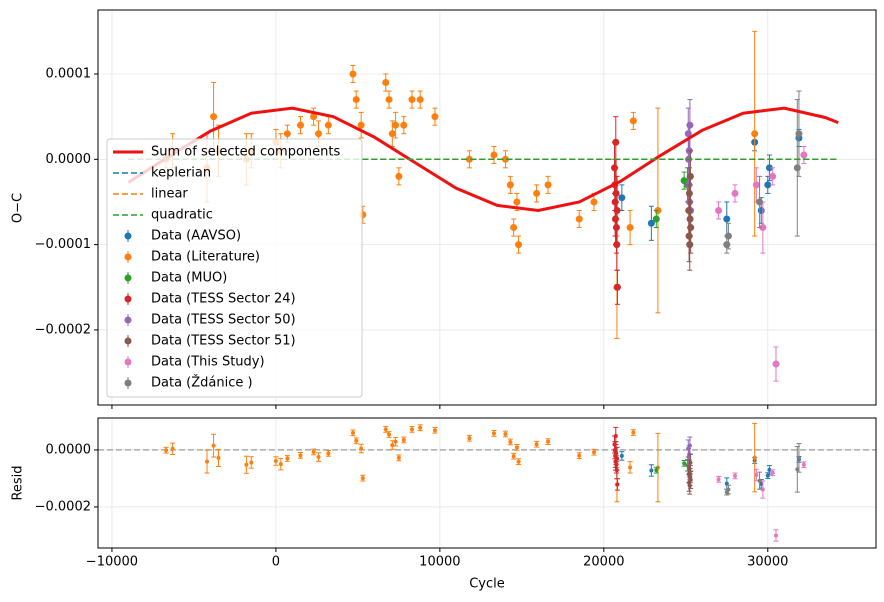 The height and width of the screenshot is (602, 884). Describe the element at coordinates (202, 383) in the screenshot. I see `legend-label: Data (Ždánice )` at that location.